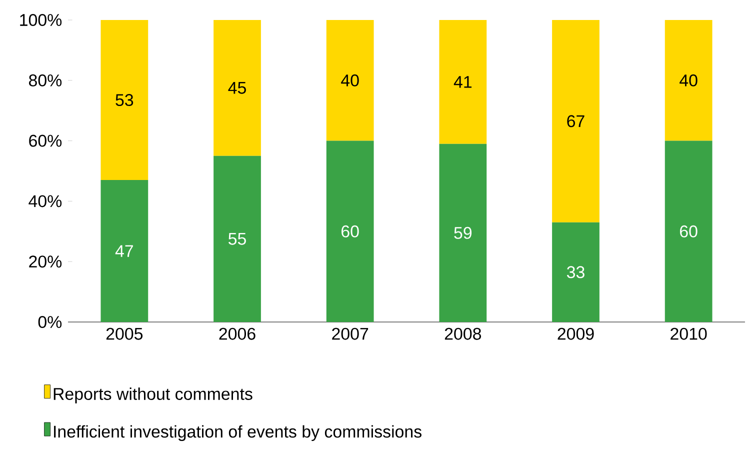 The image size is (753, 466). I want to click on data-label: 45, so click(237, 88).